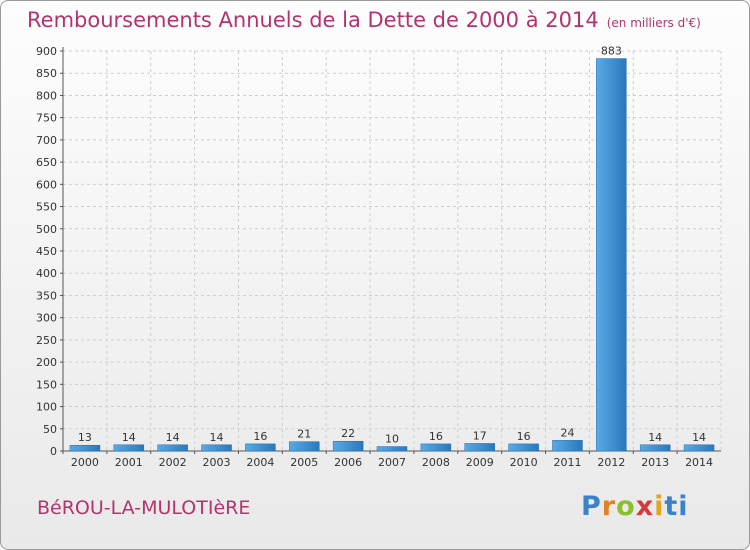 The image size is (750, 550). Describe the element at coordinates (348, 433) in the screenshot. I see `data-label: 22` at that location.